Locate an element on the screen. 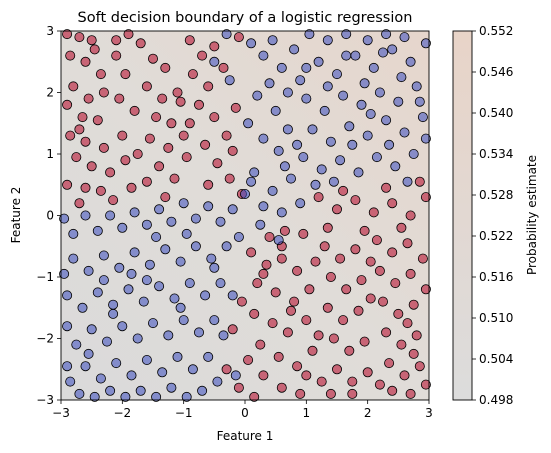  x-tick-label: 3 is located at coordinates (429, 413).